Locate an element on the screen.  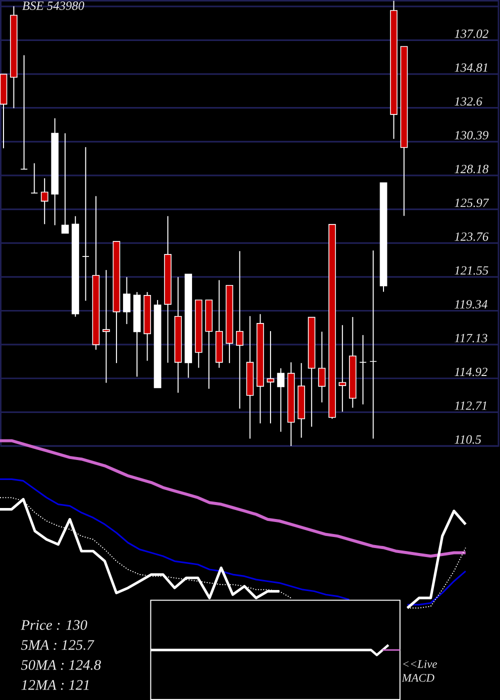
text: Price : 130 is located at coordinates (54, 625).